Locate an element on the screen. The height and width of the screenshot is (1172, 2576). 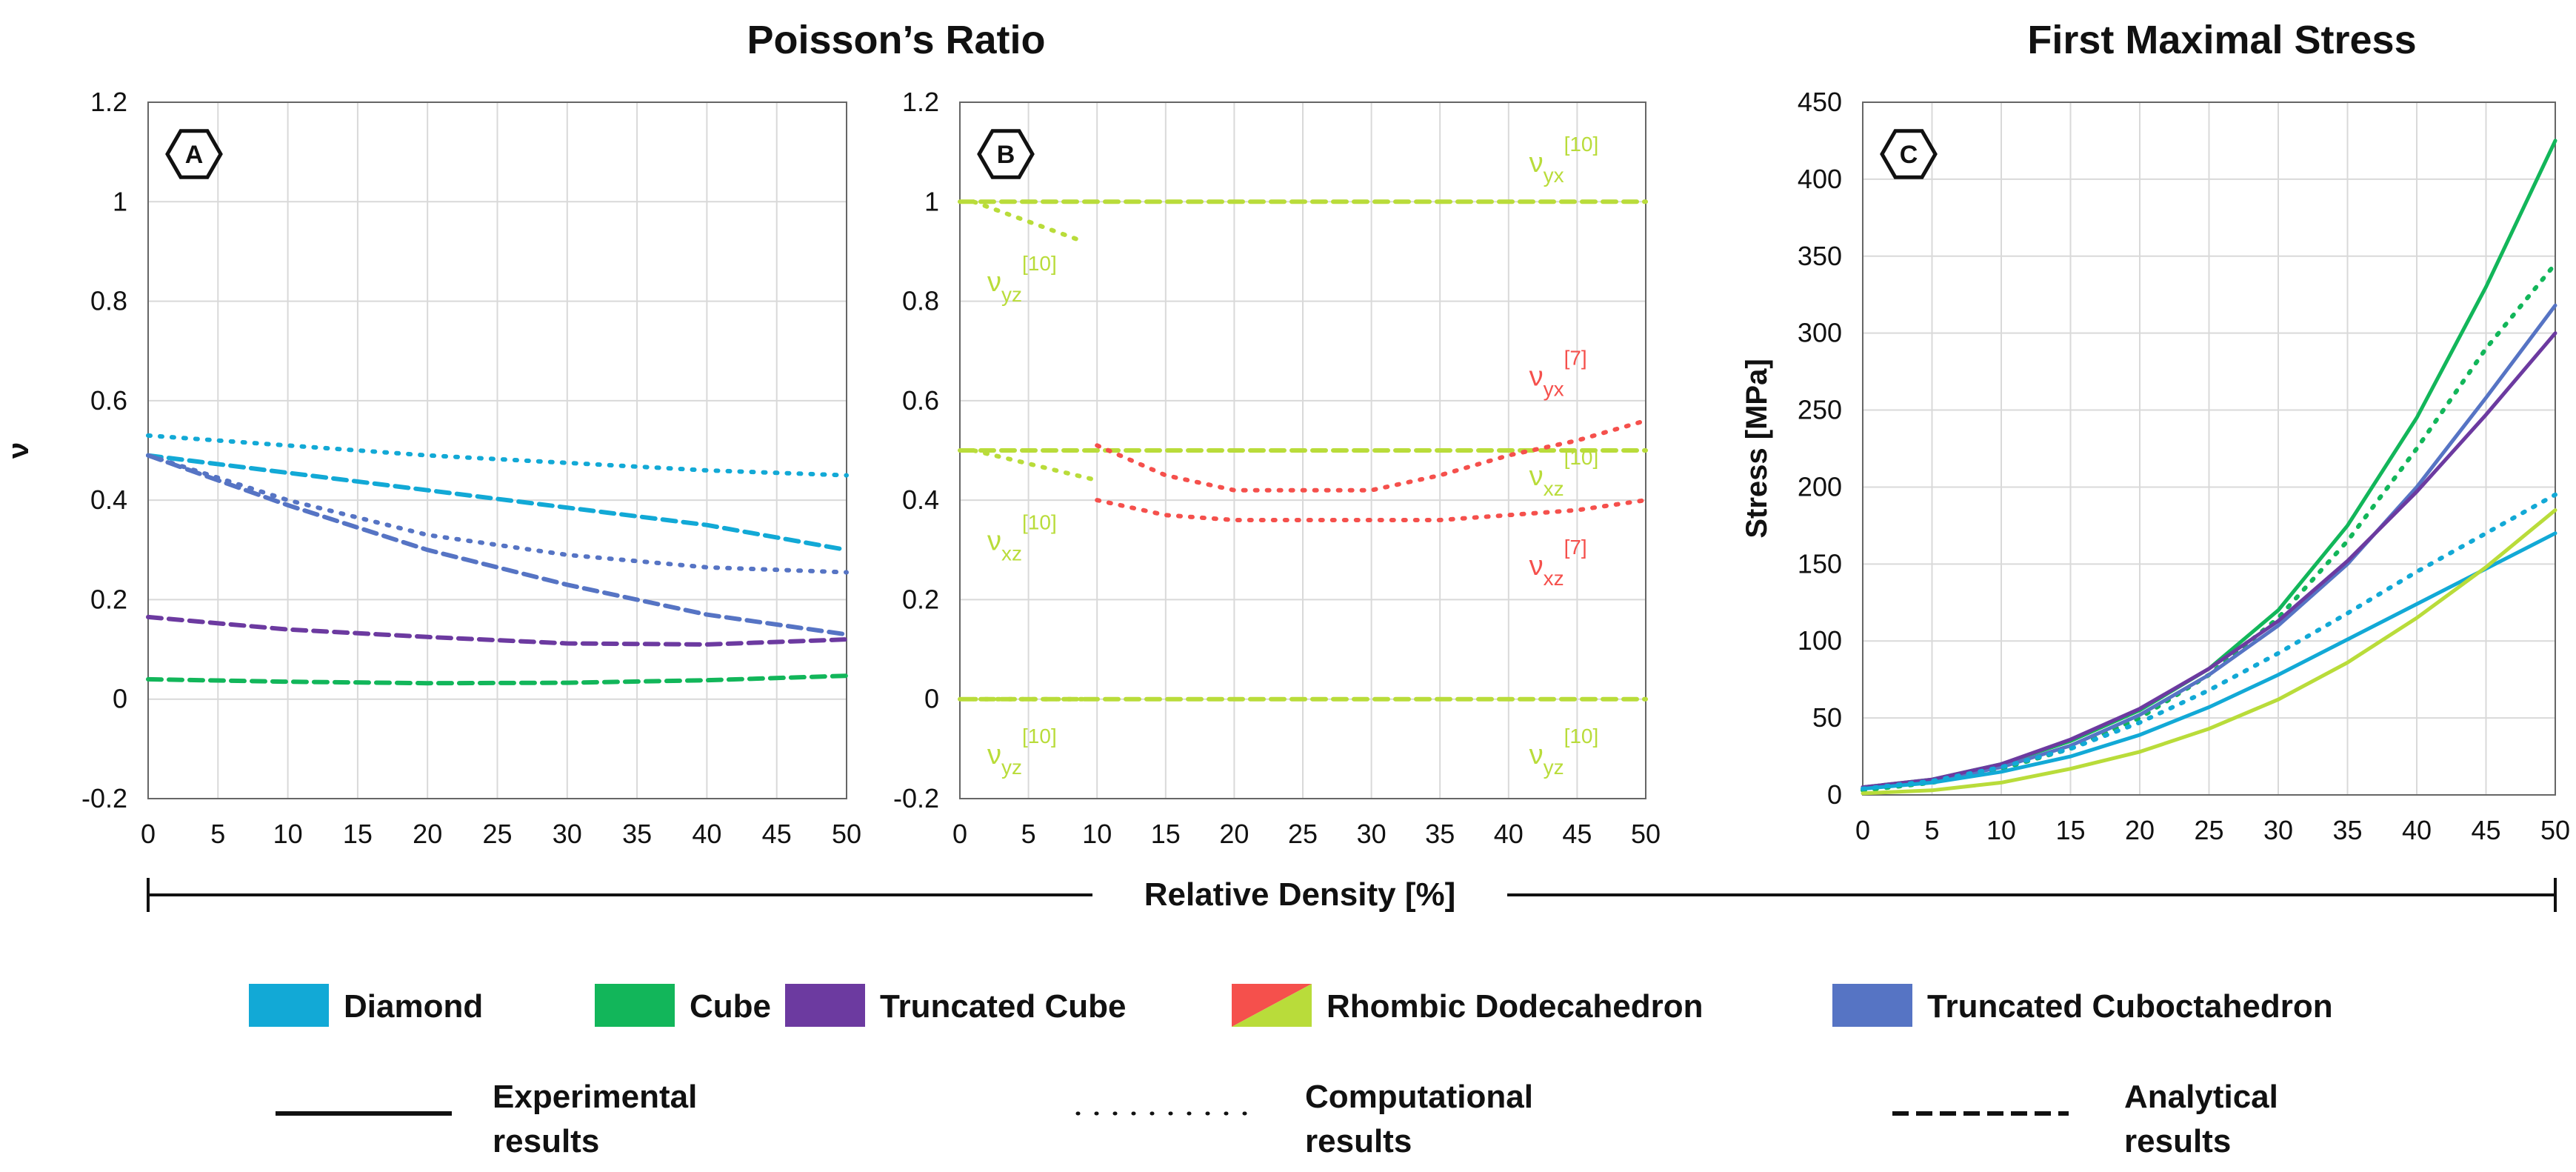
legend-style-label: Analytical is located at coordinates (2201, 1097).